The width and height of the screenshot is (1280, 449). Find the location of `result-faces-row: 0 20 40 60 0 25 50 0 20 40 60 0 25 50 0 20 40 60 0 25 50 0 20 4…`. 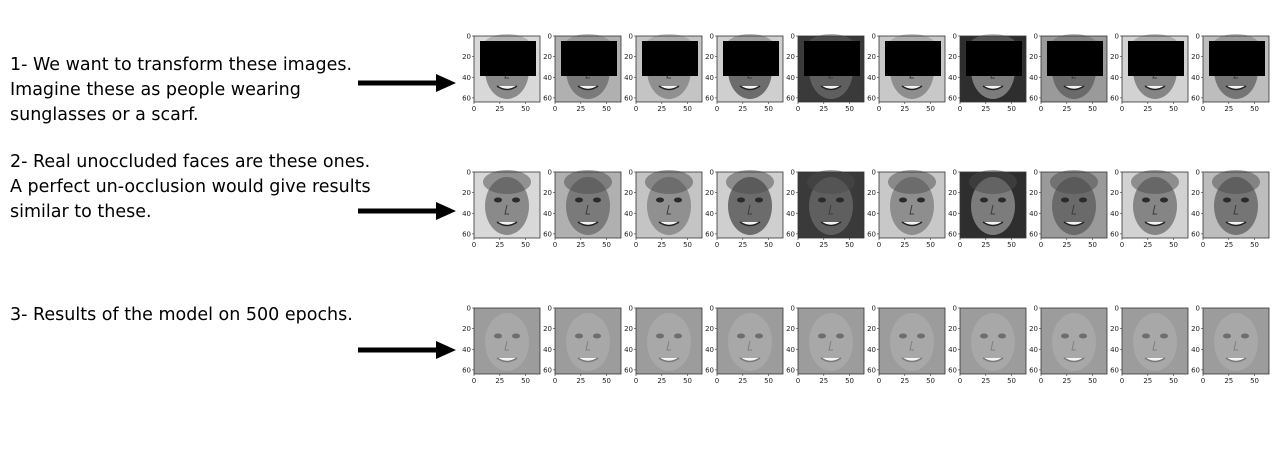

result-faces-row: 0 20 40 60 0 25 50 0 20 40 60 0 25 50 0 20 40 60 0 25 50 0 20 4… is located at coordinates (869, 348).